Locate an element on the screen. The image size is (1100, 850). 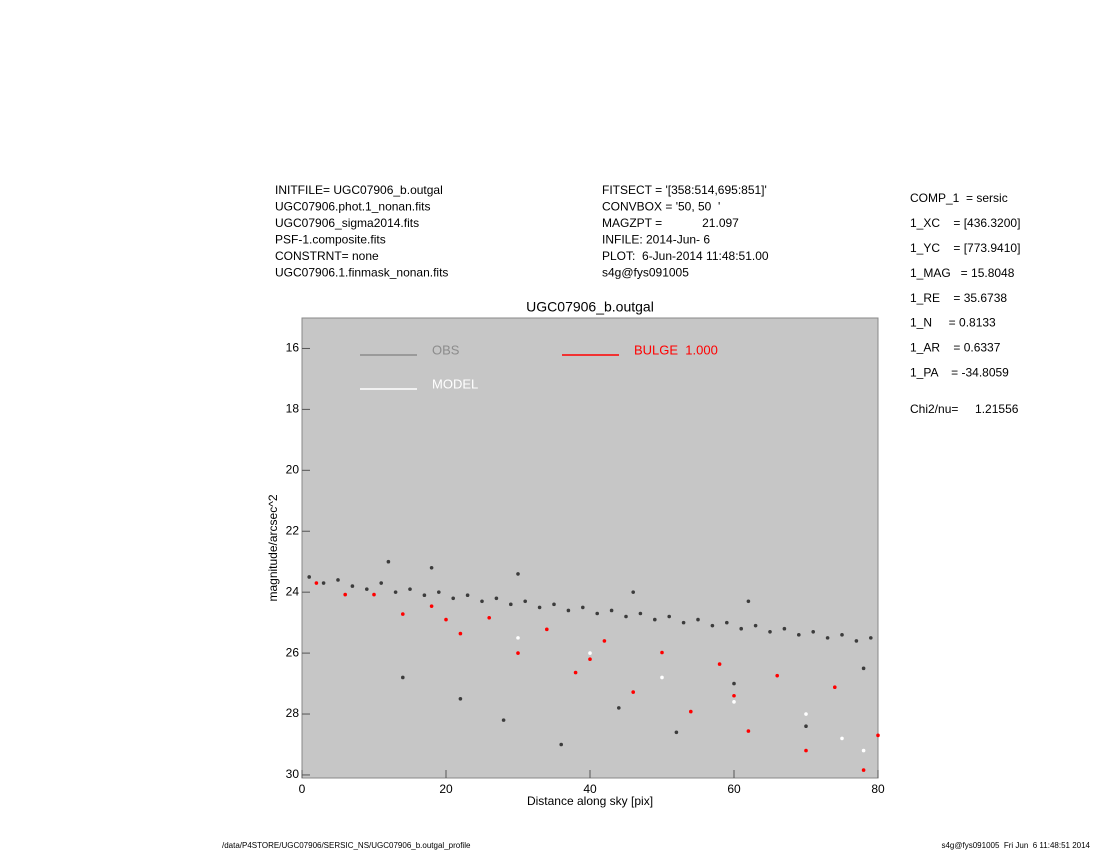
header-middle-line: CONVBOX = '50, 50 ' is located at coordinates (661, 207).